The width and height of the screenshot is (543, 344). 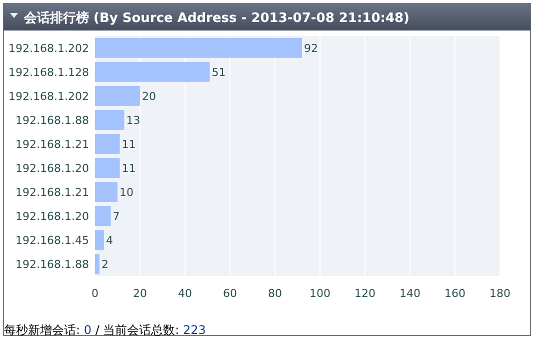 What do you see at coordinates (52, 241) in the screenshot?
I see `y-tick-label: 192.168.1.45` at bounding box center [52, 241].